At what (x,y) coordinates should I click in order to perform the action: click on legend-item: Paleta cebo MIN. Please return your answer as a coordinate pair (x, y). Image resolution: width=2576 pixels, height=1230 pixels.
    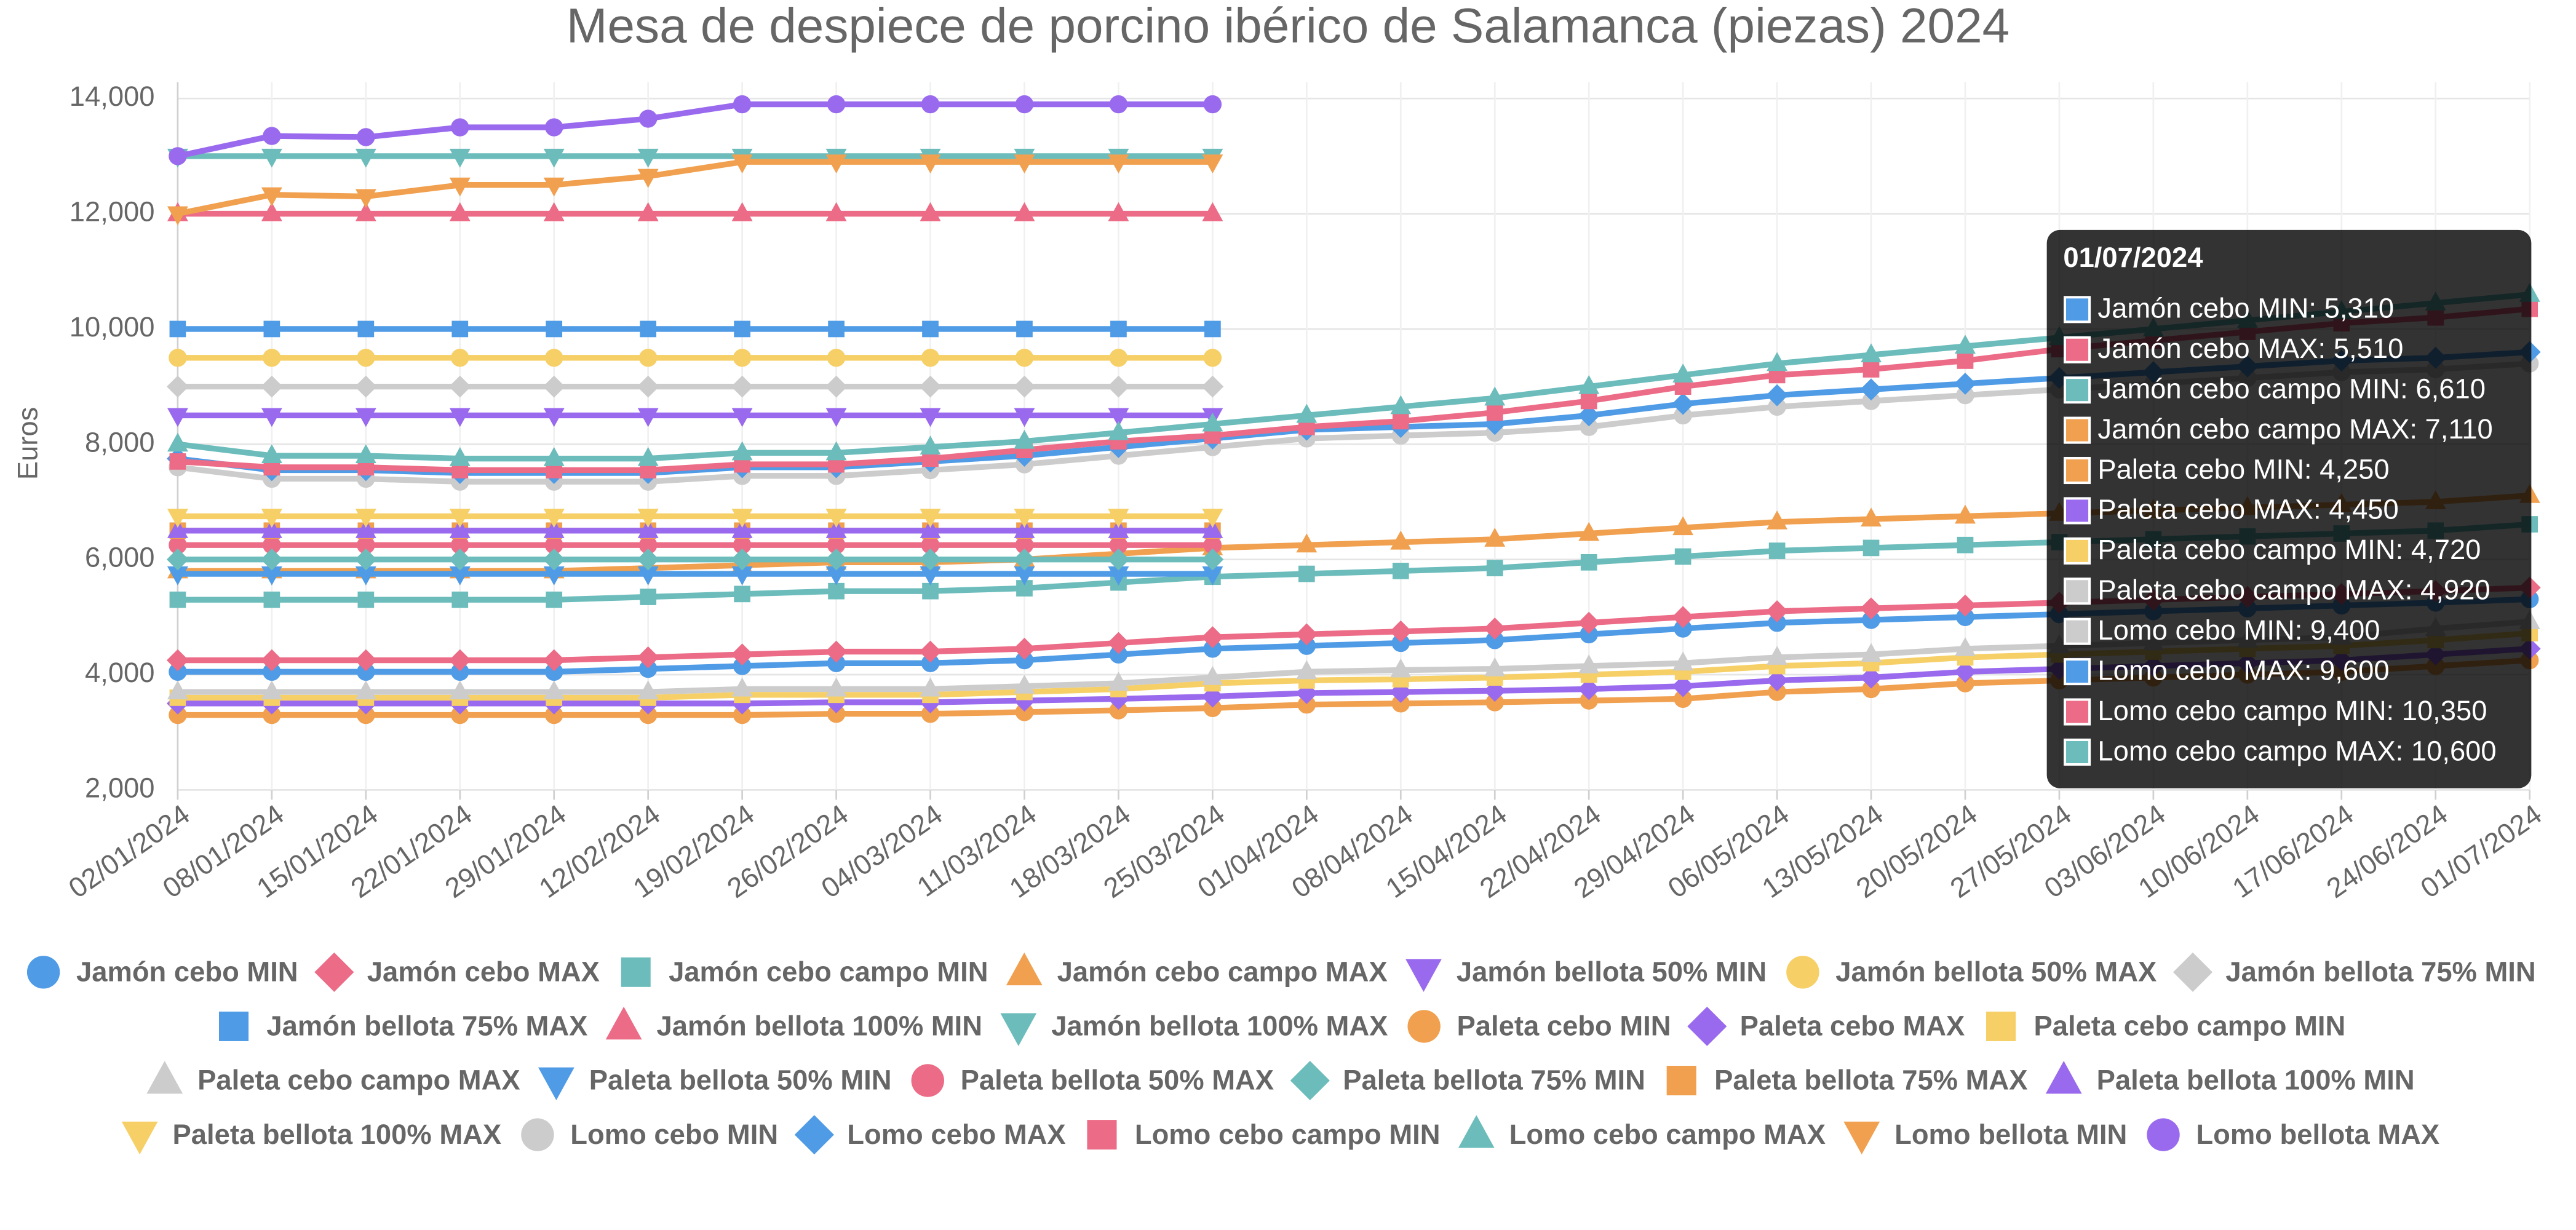
    Looking at the image, I should click on (1539, 1026).